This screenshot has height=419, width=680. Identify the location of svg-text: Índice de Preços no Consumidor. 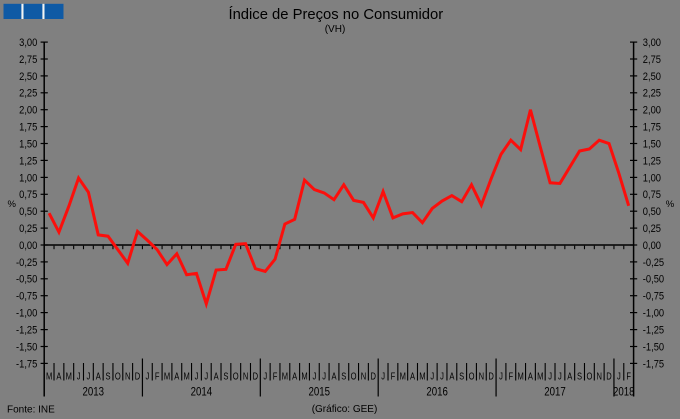
(335, 14).